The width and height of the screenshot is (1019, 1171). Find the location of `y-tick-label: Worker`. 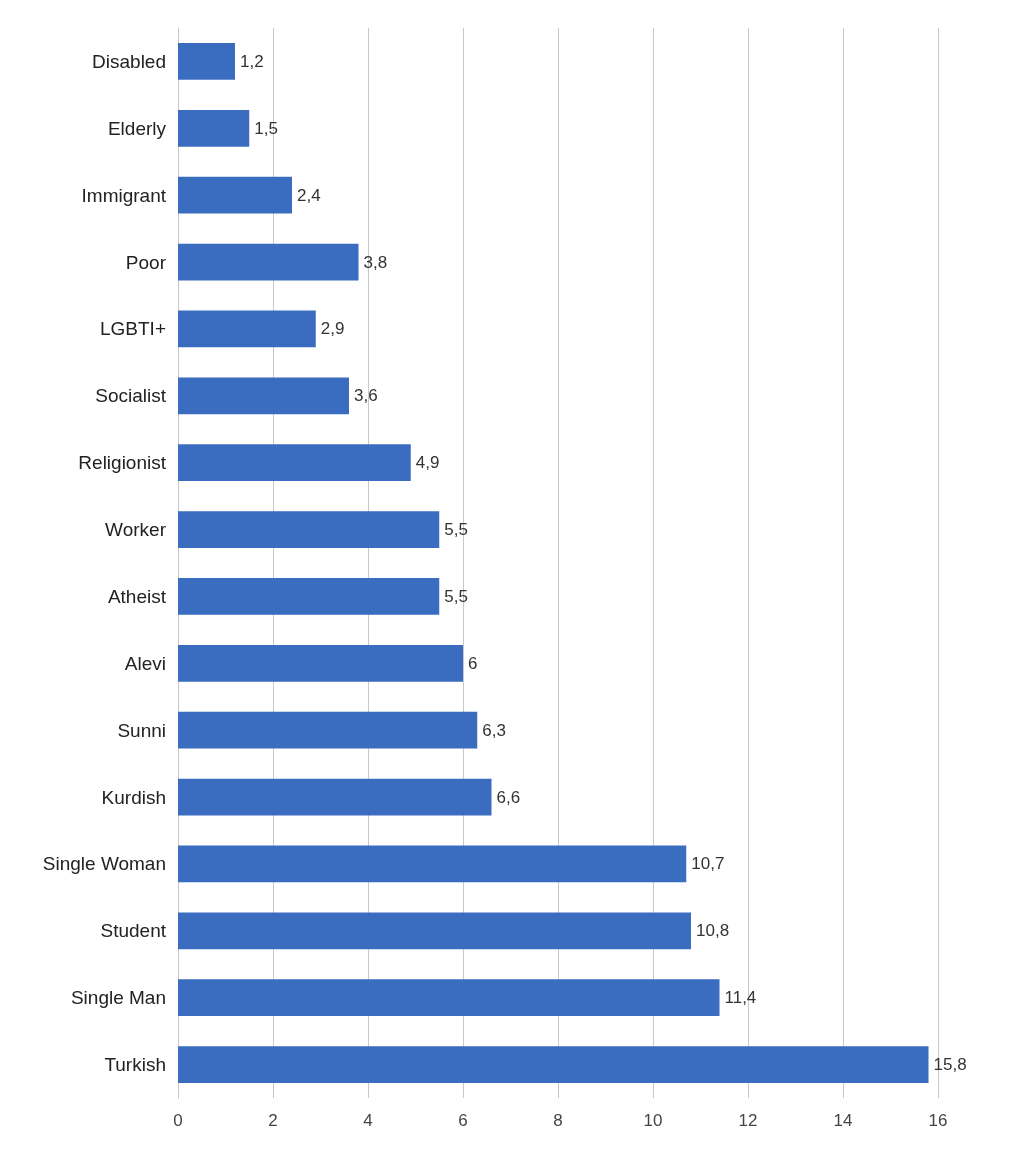

y-tick-label: Worker is located at coordinates (136, 530).